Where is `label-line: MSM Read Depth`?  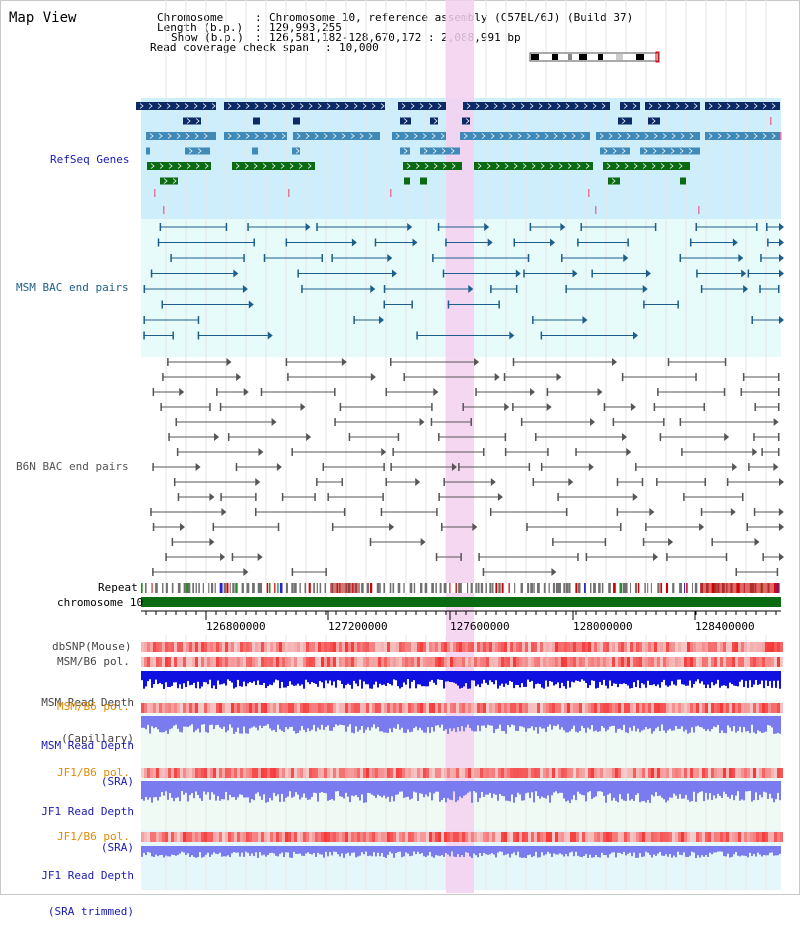
label-line: MSM Read Depth is located at coordinates (87, 745).